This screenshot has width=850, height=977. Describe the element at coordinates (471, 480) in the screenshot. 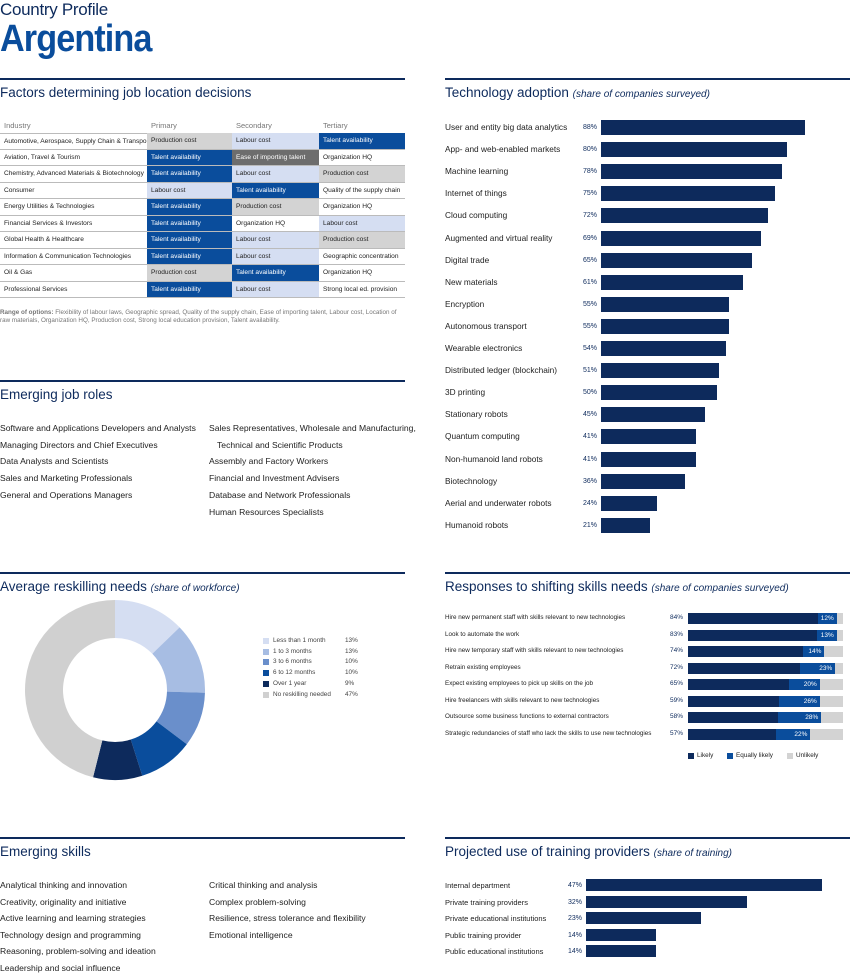

I see `bar-label: Biotechnology` at that location.